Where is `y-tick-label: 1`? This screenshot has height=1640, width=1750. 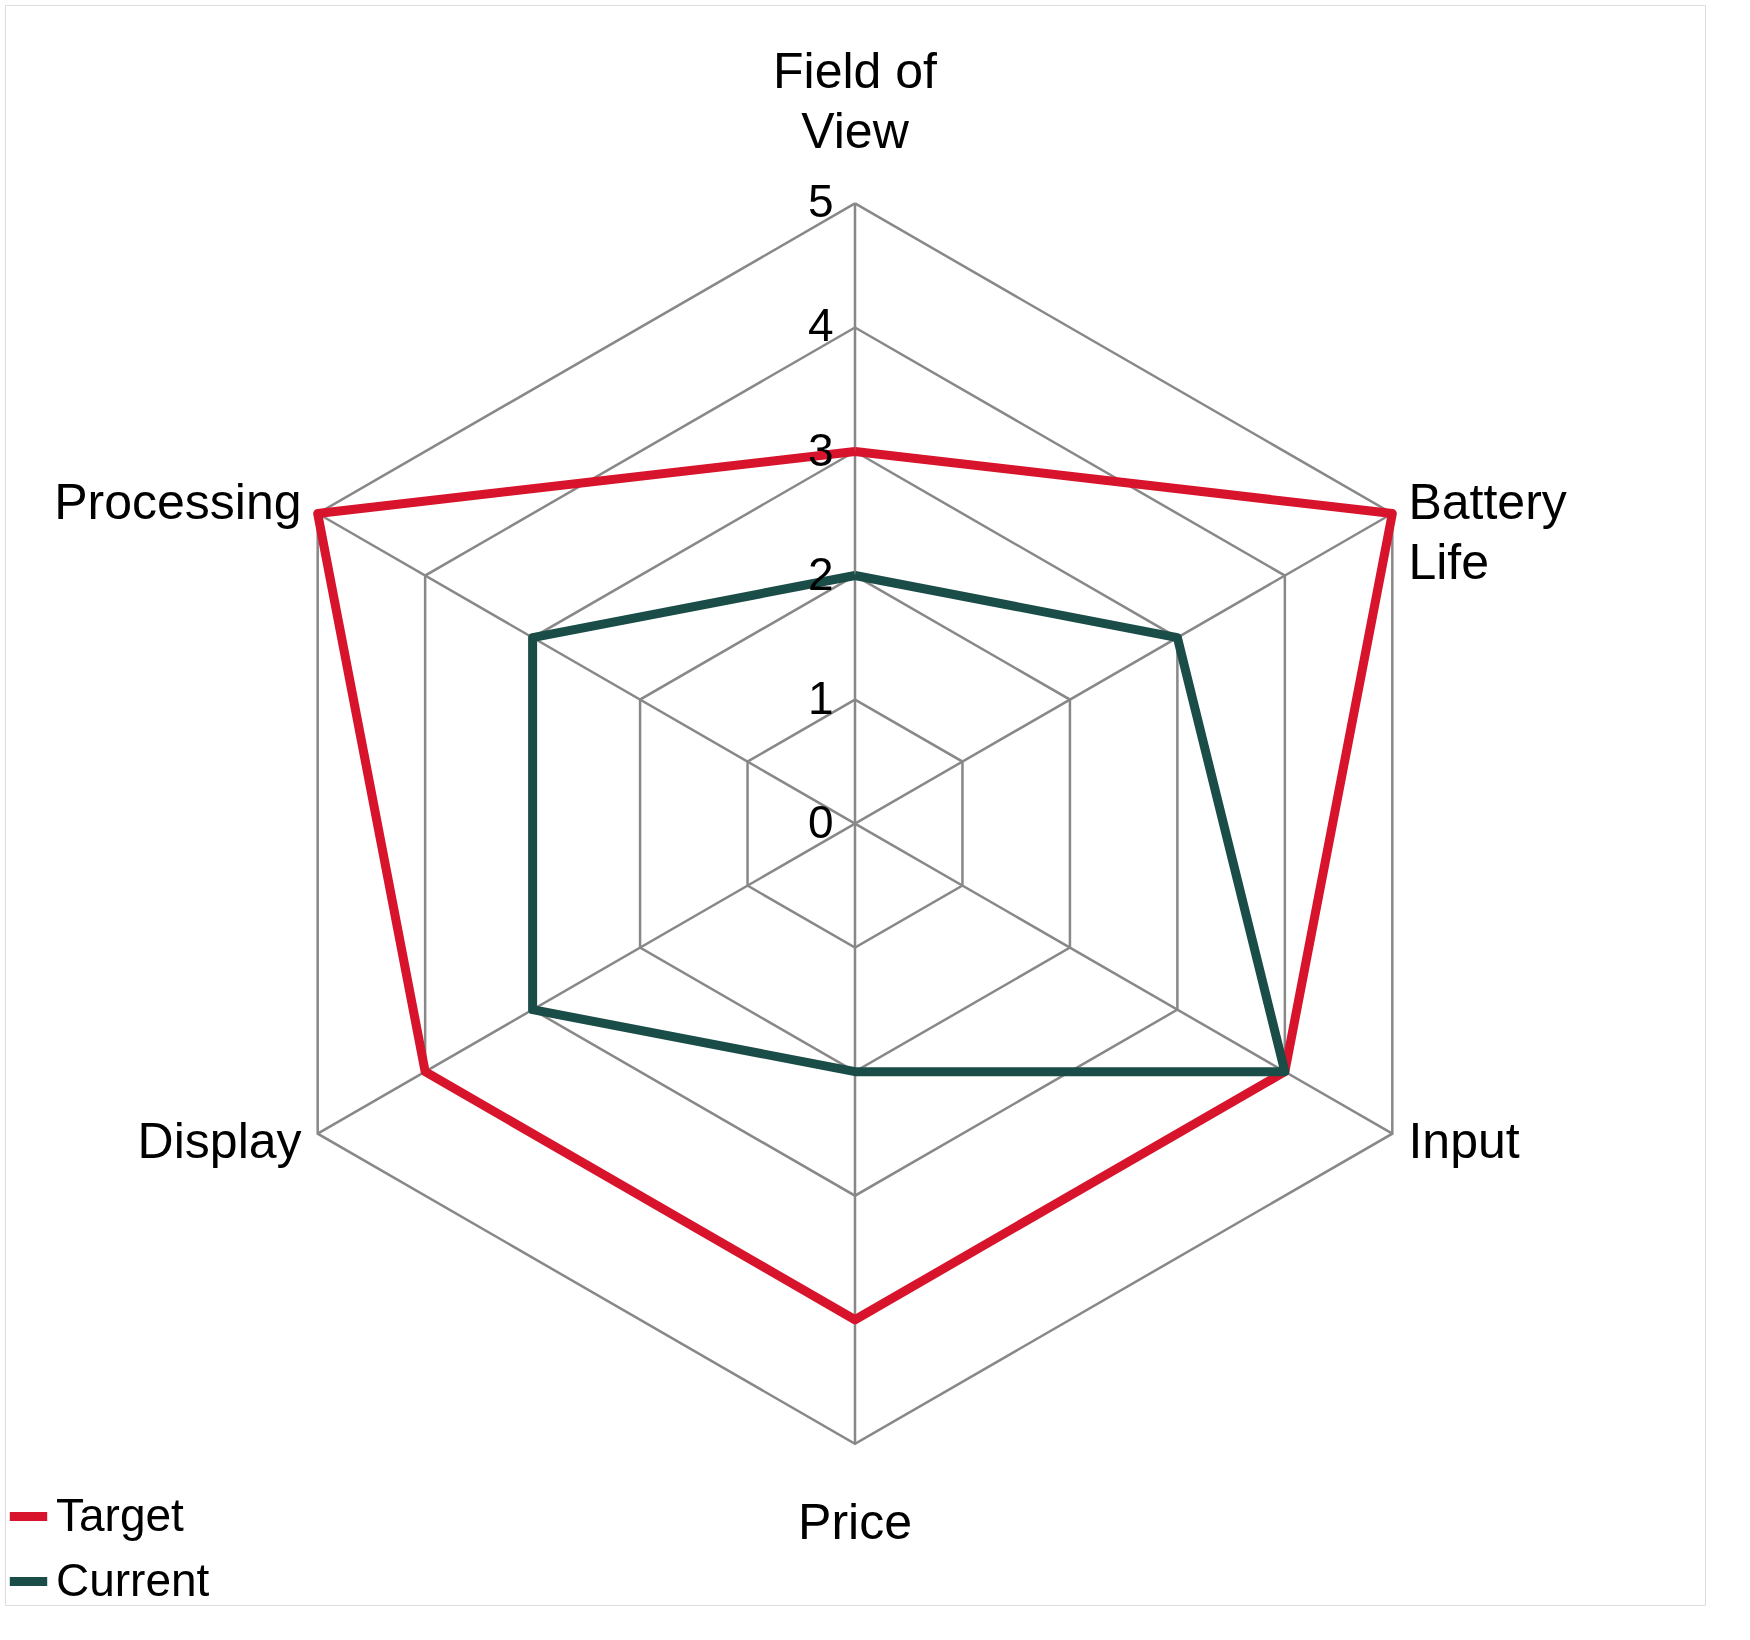 y-tick-label: 1 is located at coordinates (821, 697).